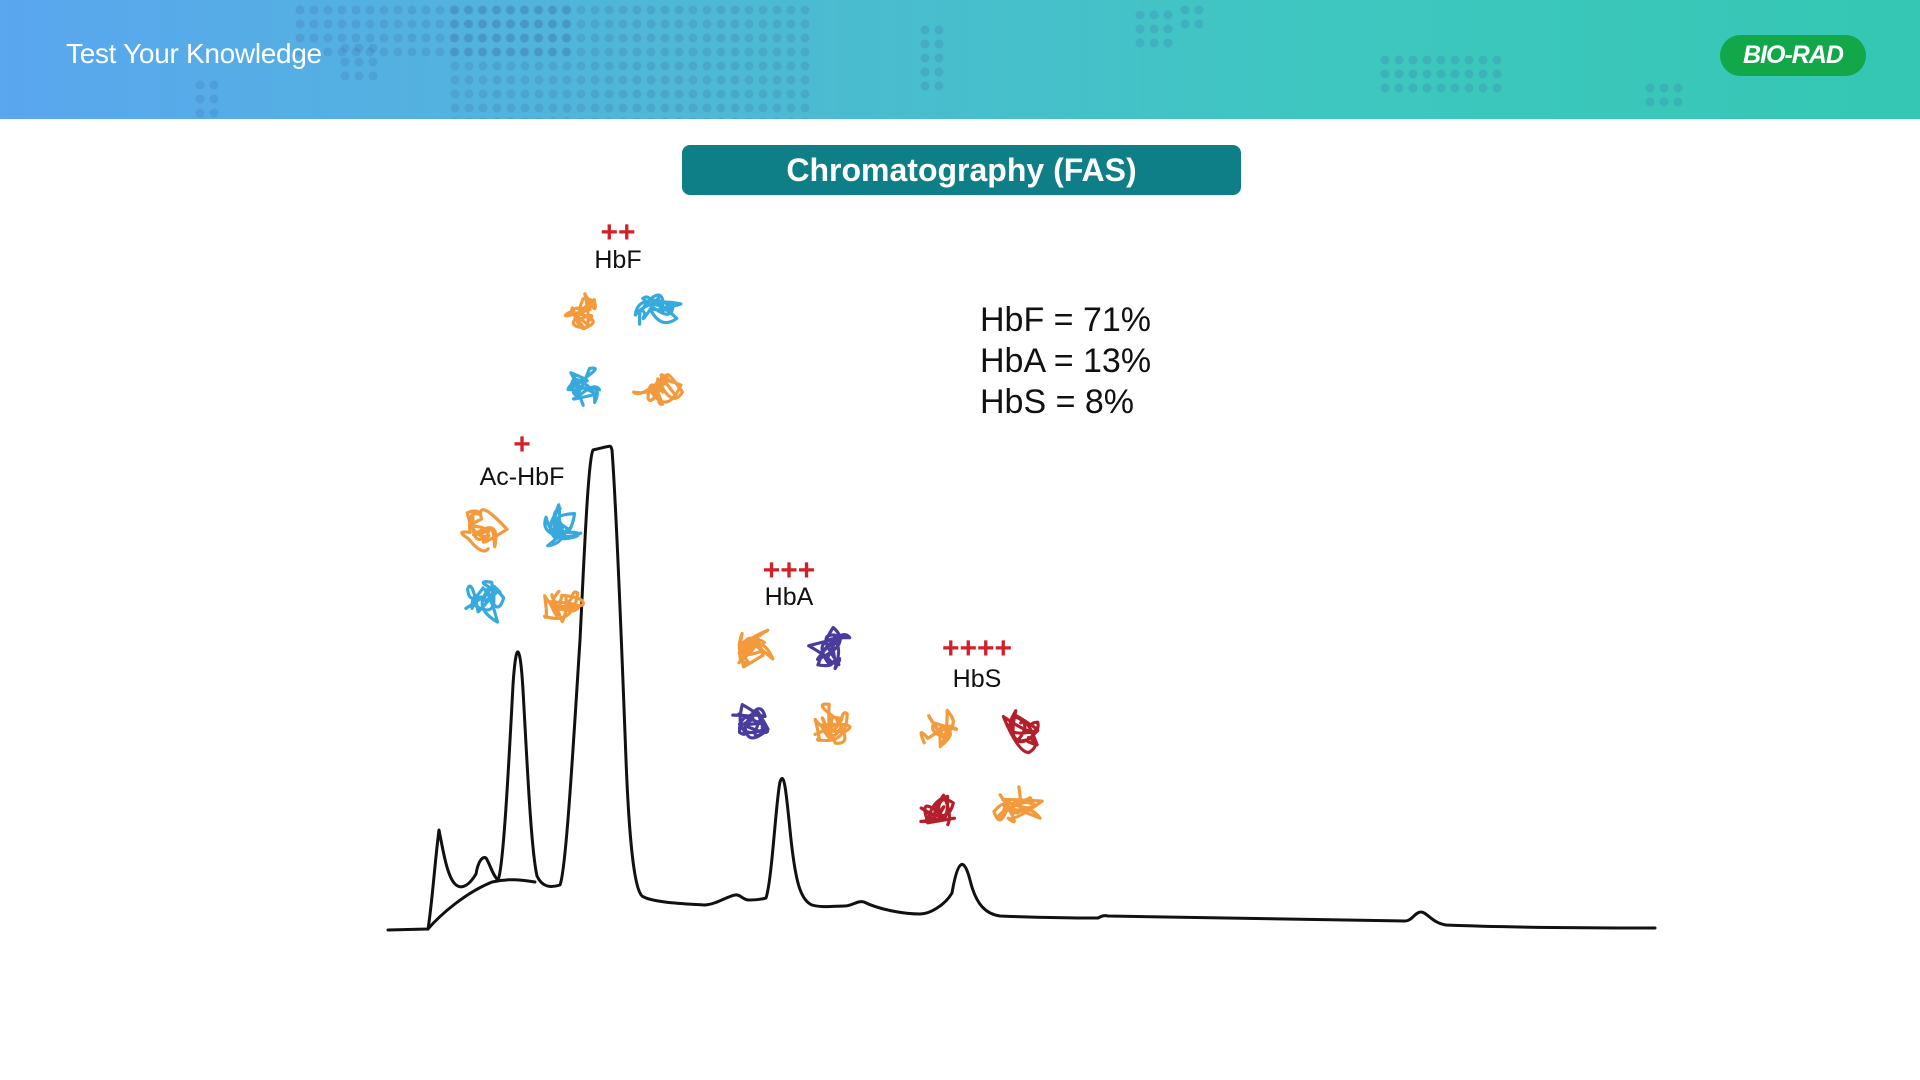 This screenshot has width=1920, height=1080. What do you see at coordinates (750, 721) in the screenshot?
I see `chain-bottom-left-icon` at bounding box center [750, 721].